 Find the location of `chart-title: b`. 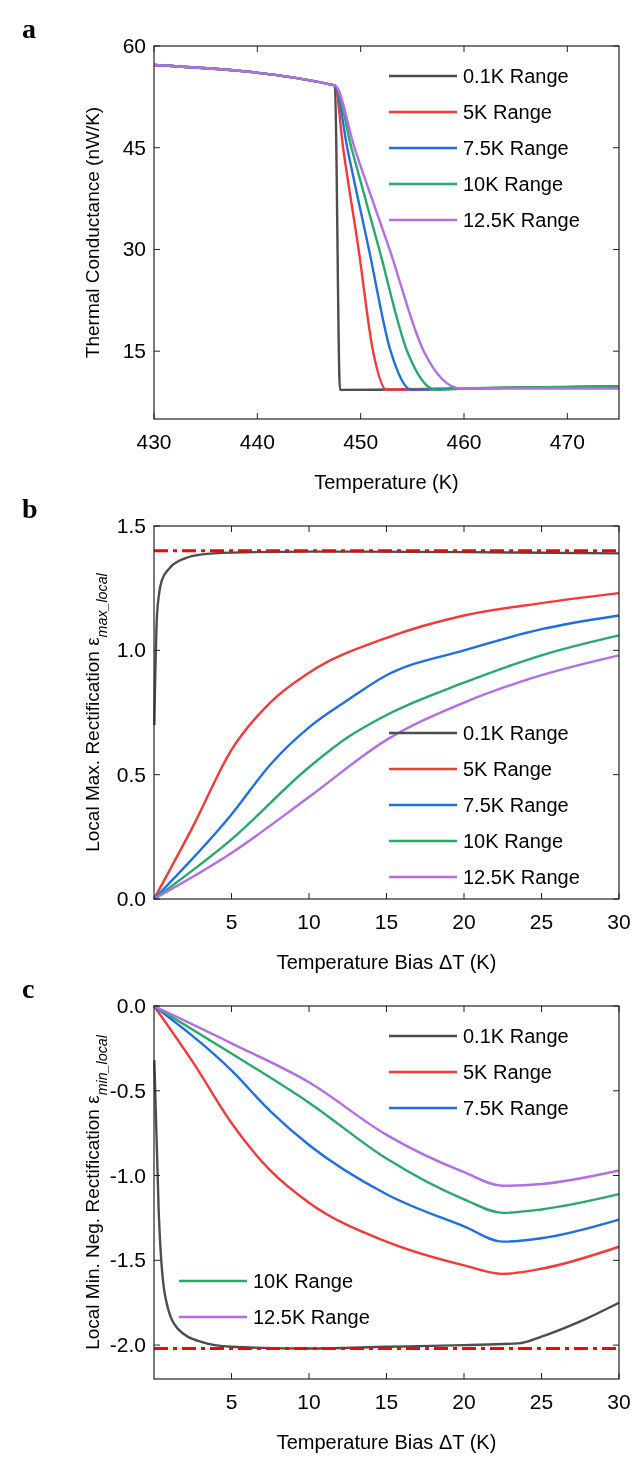

chart-title: b is located at coordinates (30, 508).